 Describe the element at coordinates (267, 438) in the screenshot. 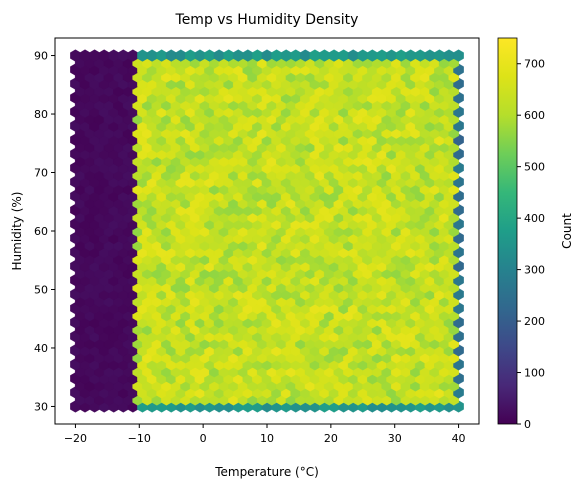

I see `x-tick-label: 10` at that location.